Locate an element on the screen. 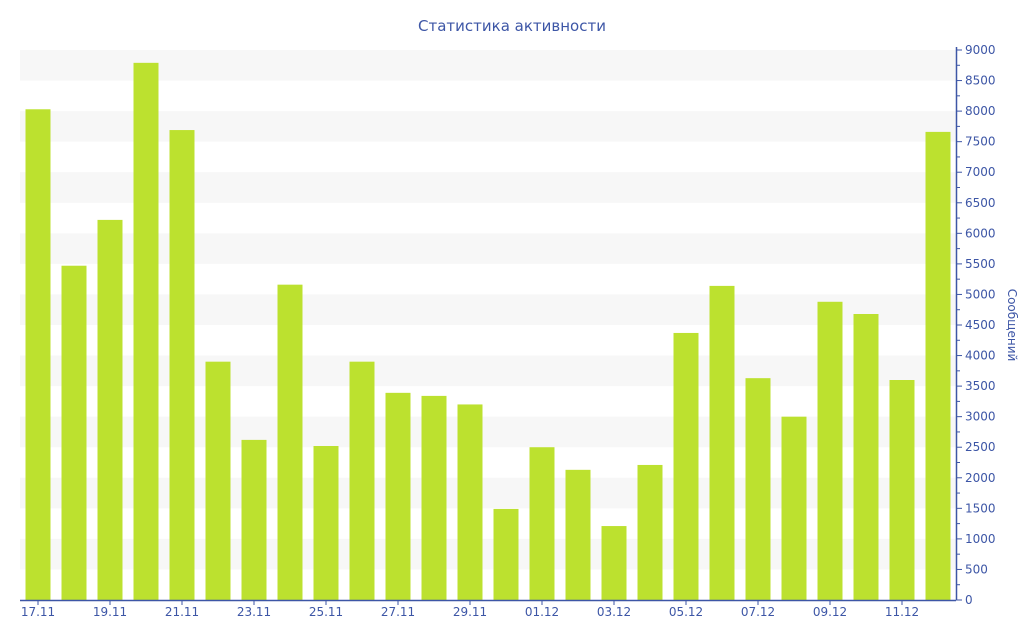  x-tick-label: 23.11 is located at coordinates (254, 612).